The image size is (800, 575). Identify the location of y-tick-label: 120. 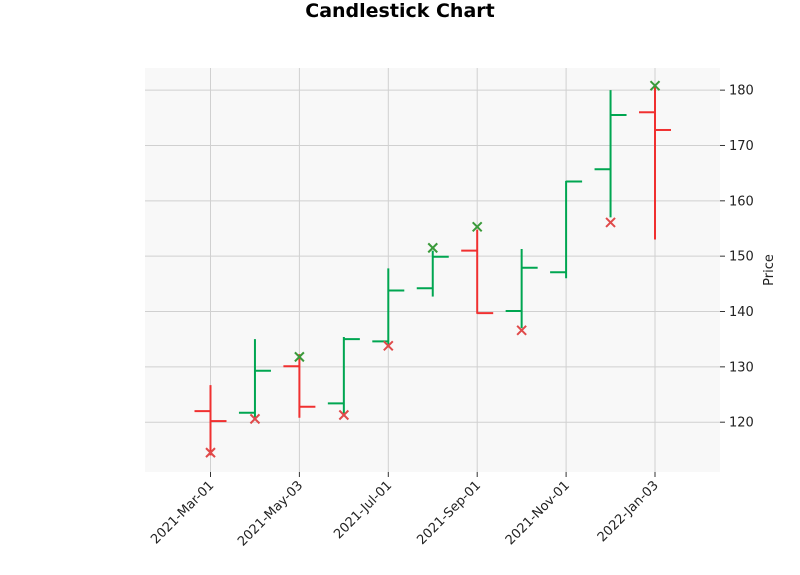
(741, 423).